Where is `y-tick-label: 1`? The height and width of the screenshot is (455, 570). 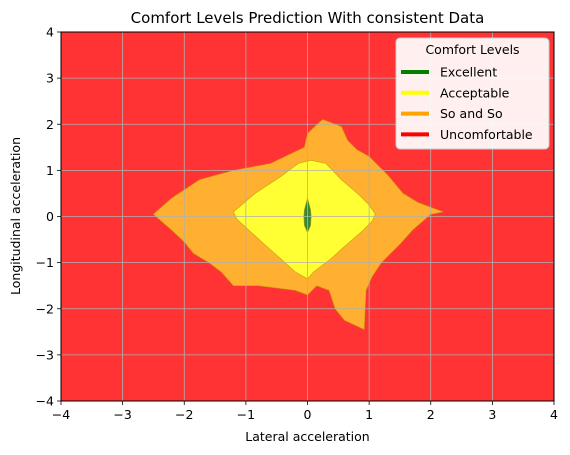
y-tick-label: 1 is located at coordinates (50, 170).